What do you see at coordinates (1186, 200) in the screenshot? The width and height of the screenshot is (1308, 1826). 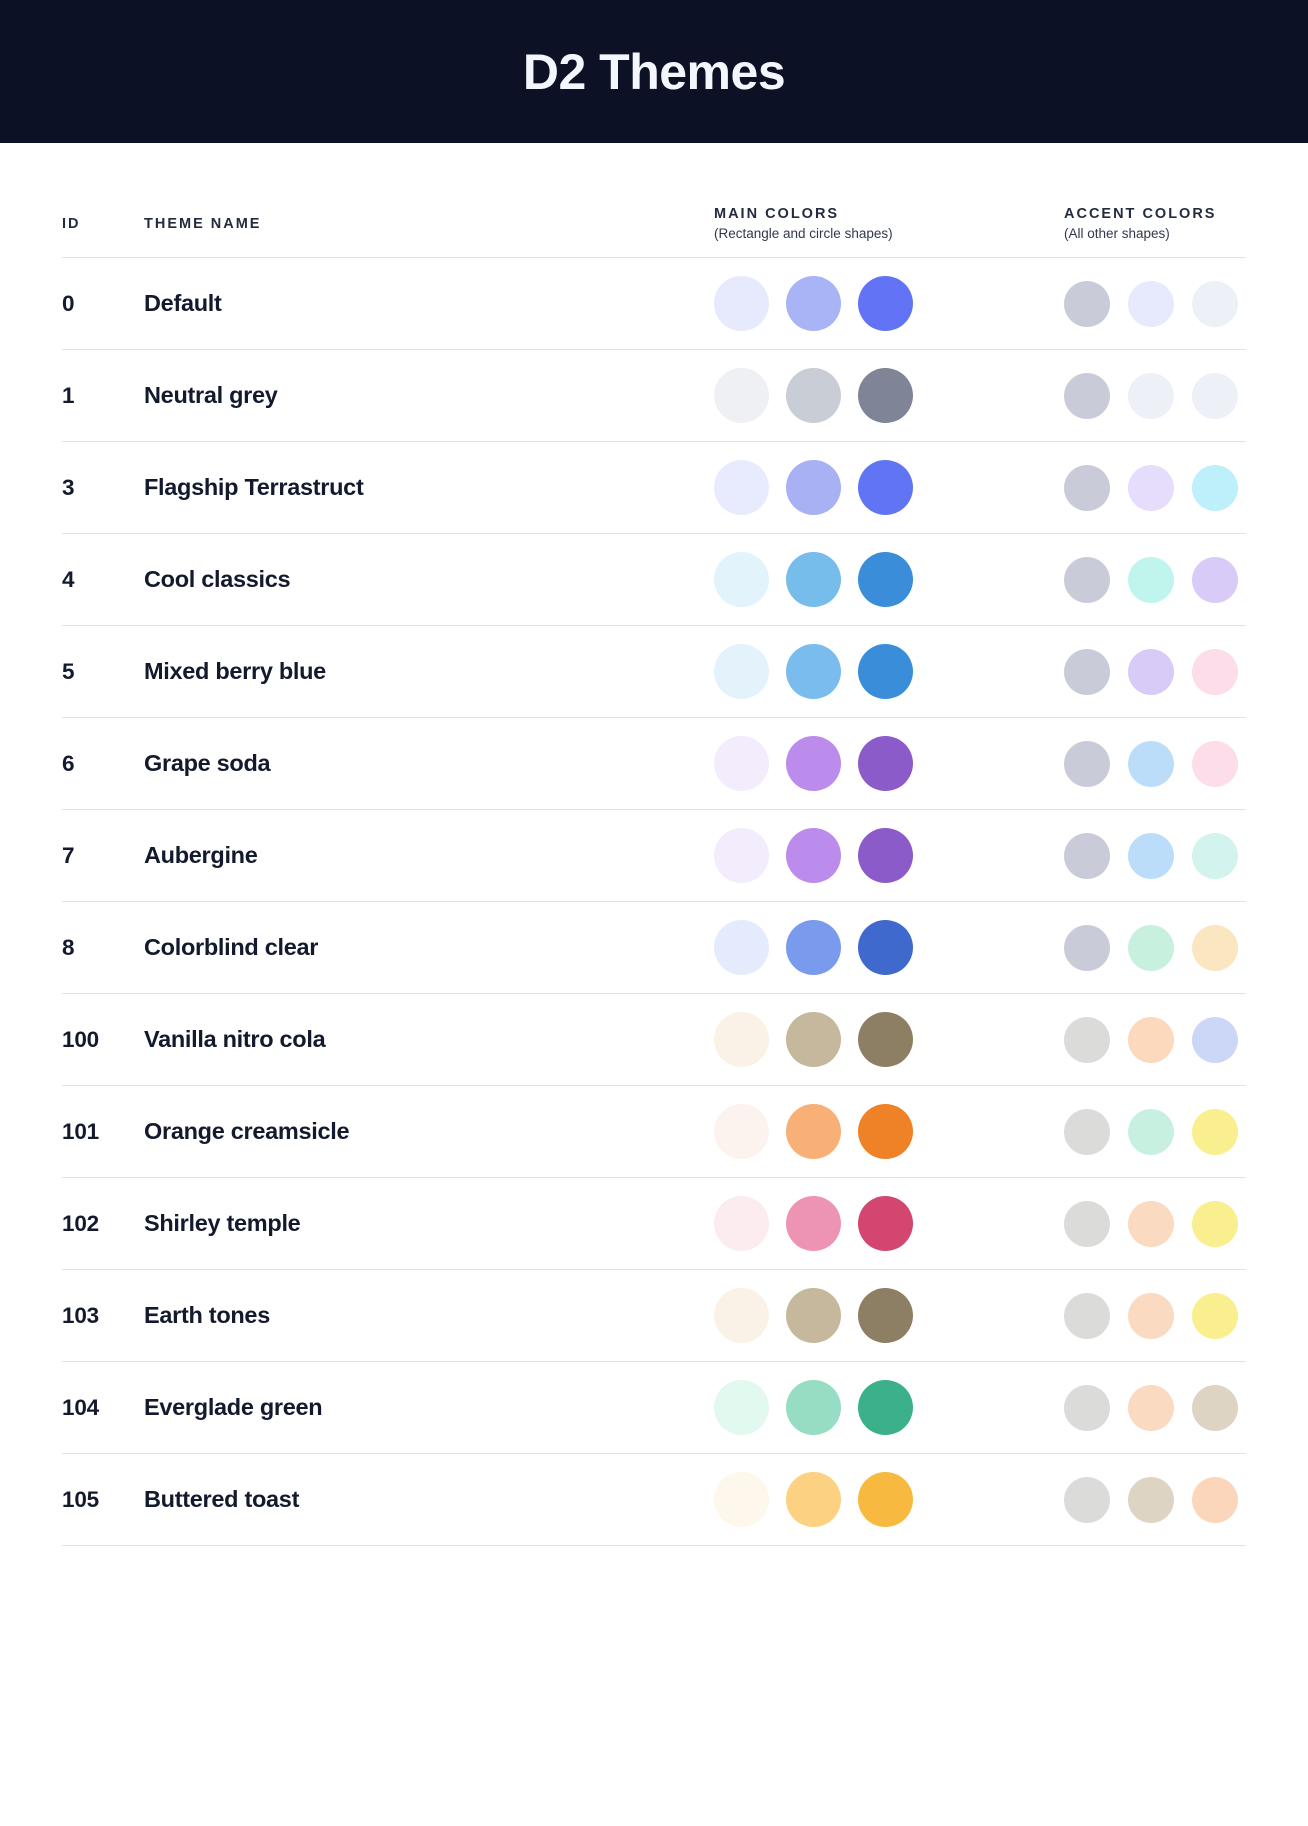 I see `column-header-accent-colors: ACCENT COLORS (All other shapes)` at bounding box center [1186, 200].